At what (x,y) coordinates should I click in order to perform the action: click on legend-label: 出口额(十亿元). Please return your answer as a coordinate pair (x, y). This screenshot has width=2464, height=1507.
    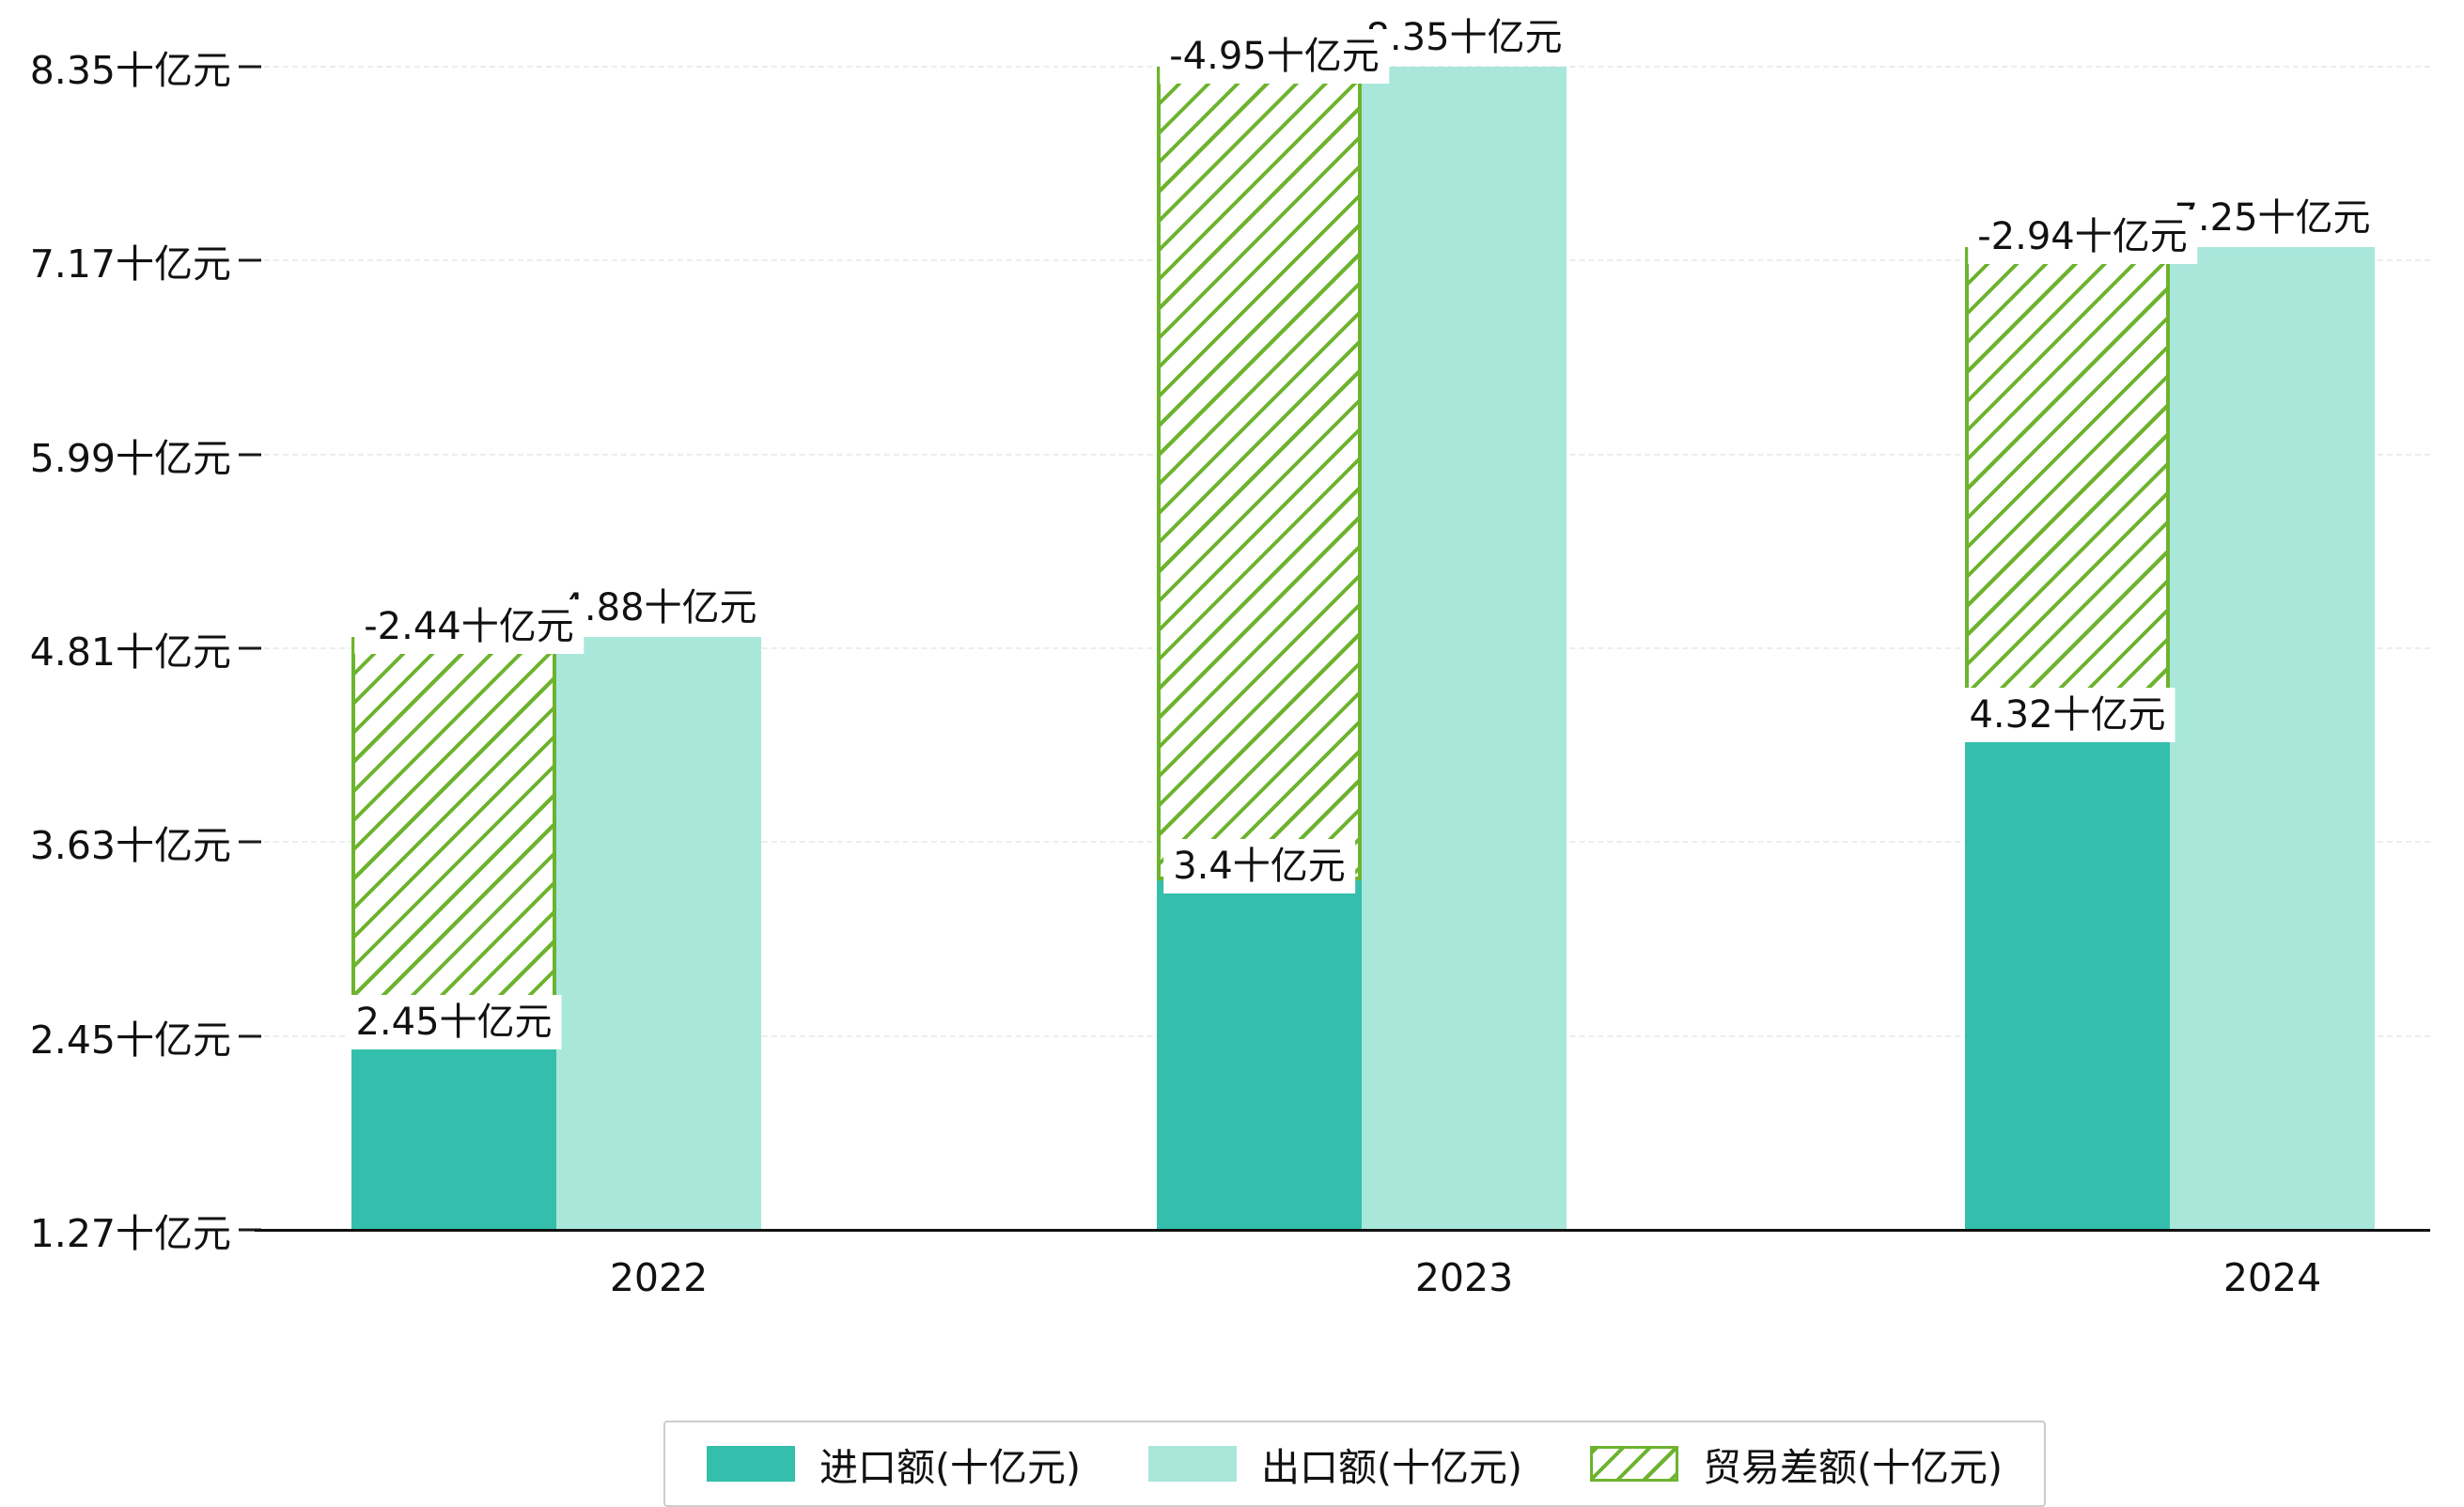
    Looking at the image, I should click on (1391, 1467).